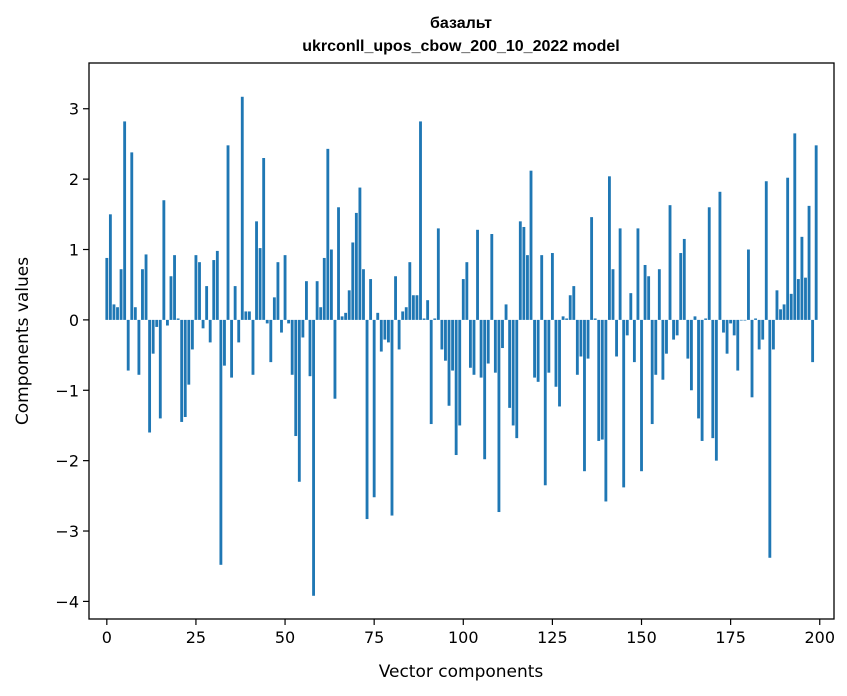 The image size is (847, 696). What do you see at coordinates (74, 109) in the screenshot?
I see `y-tick-label: 3` at bounding box center [74, 109].